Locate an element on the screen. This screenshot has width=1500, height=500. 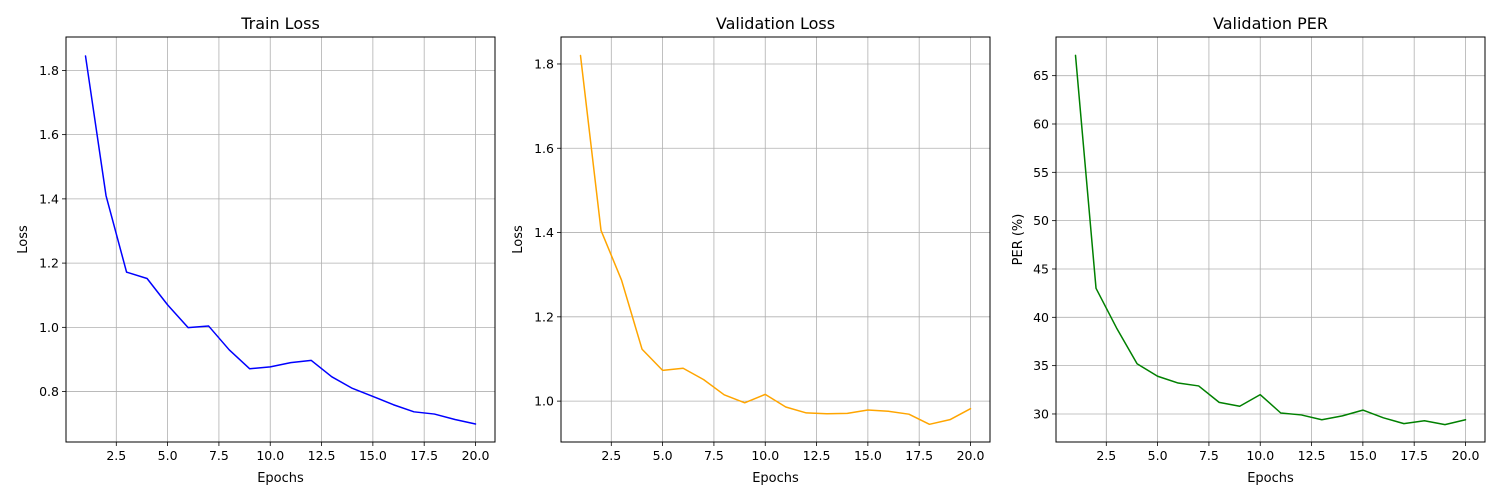
y-tick-label: 30 is located at coordinates (1041, 413).